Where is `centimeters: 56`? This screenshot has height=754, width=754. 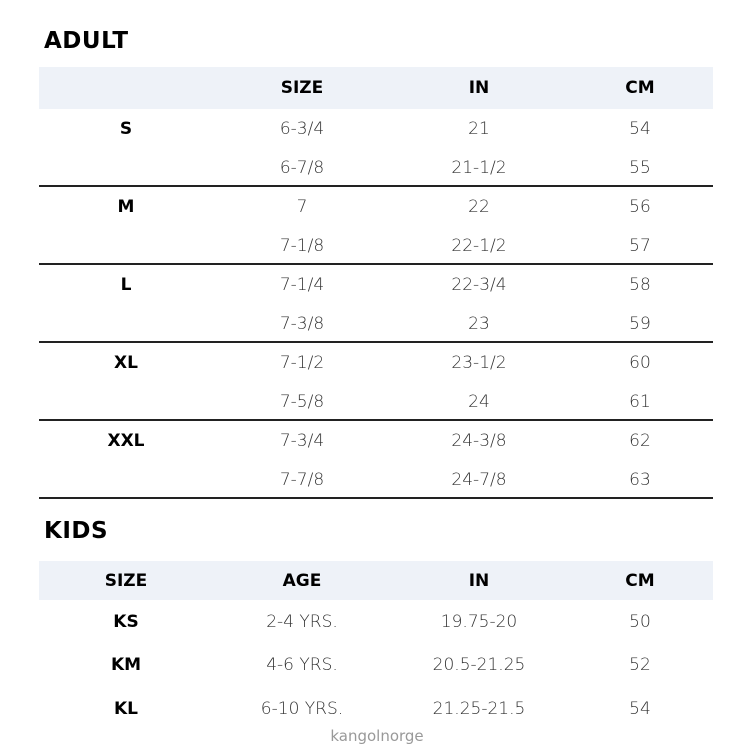
centimeters: 56 is located at coordinates (640, 207).